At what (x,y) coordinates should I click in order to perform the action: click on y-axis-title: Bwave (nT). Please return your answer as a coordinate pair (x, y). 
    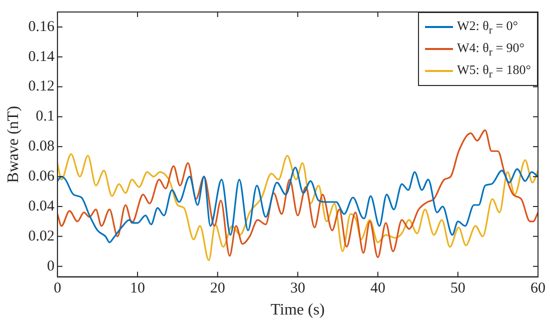
    Looking at the image, I should click on (13, 144).